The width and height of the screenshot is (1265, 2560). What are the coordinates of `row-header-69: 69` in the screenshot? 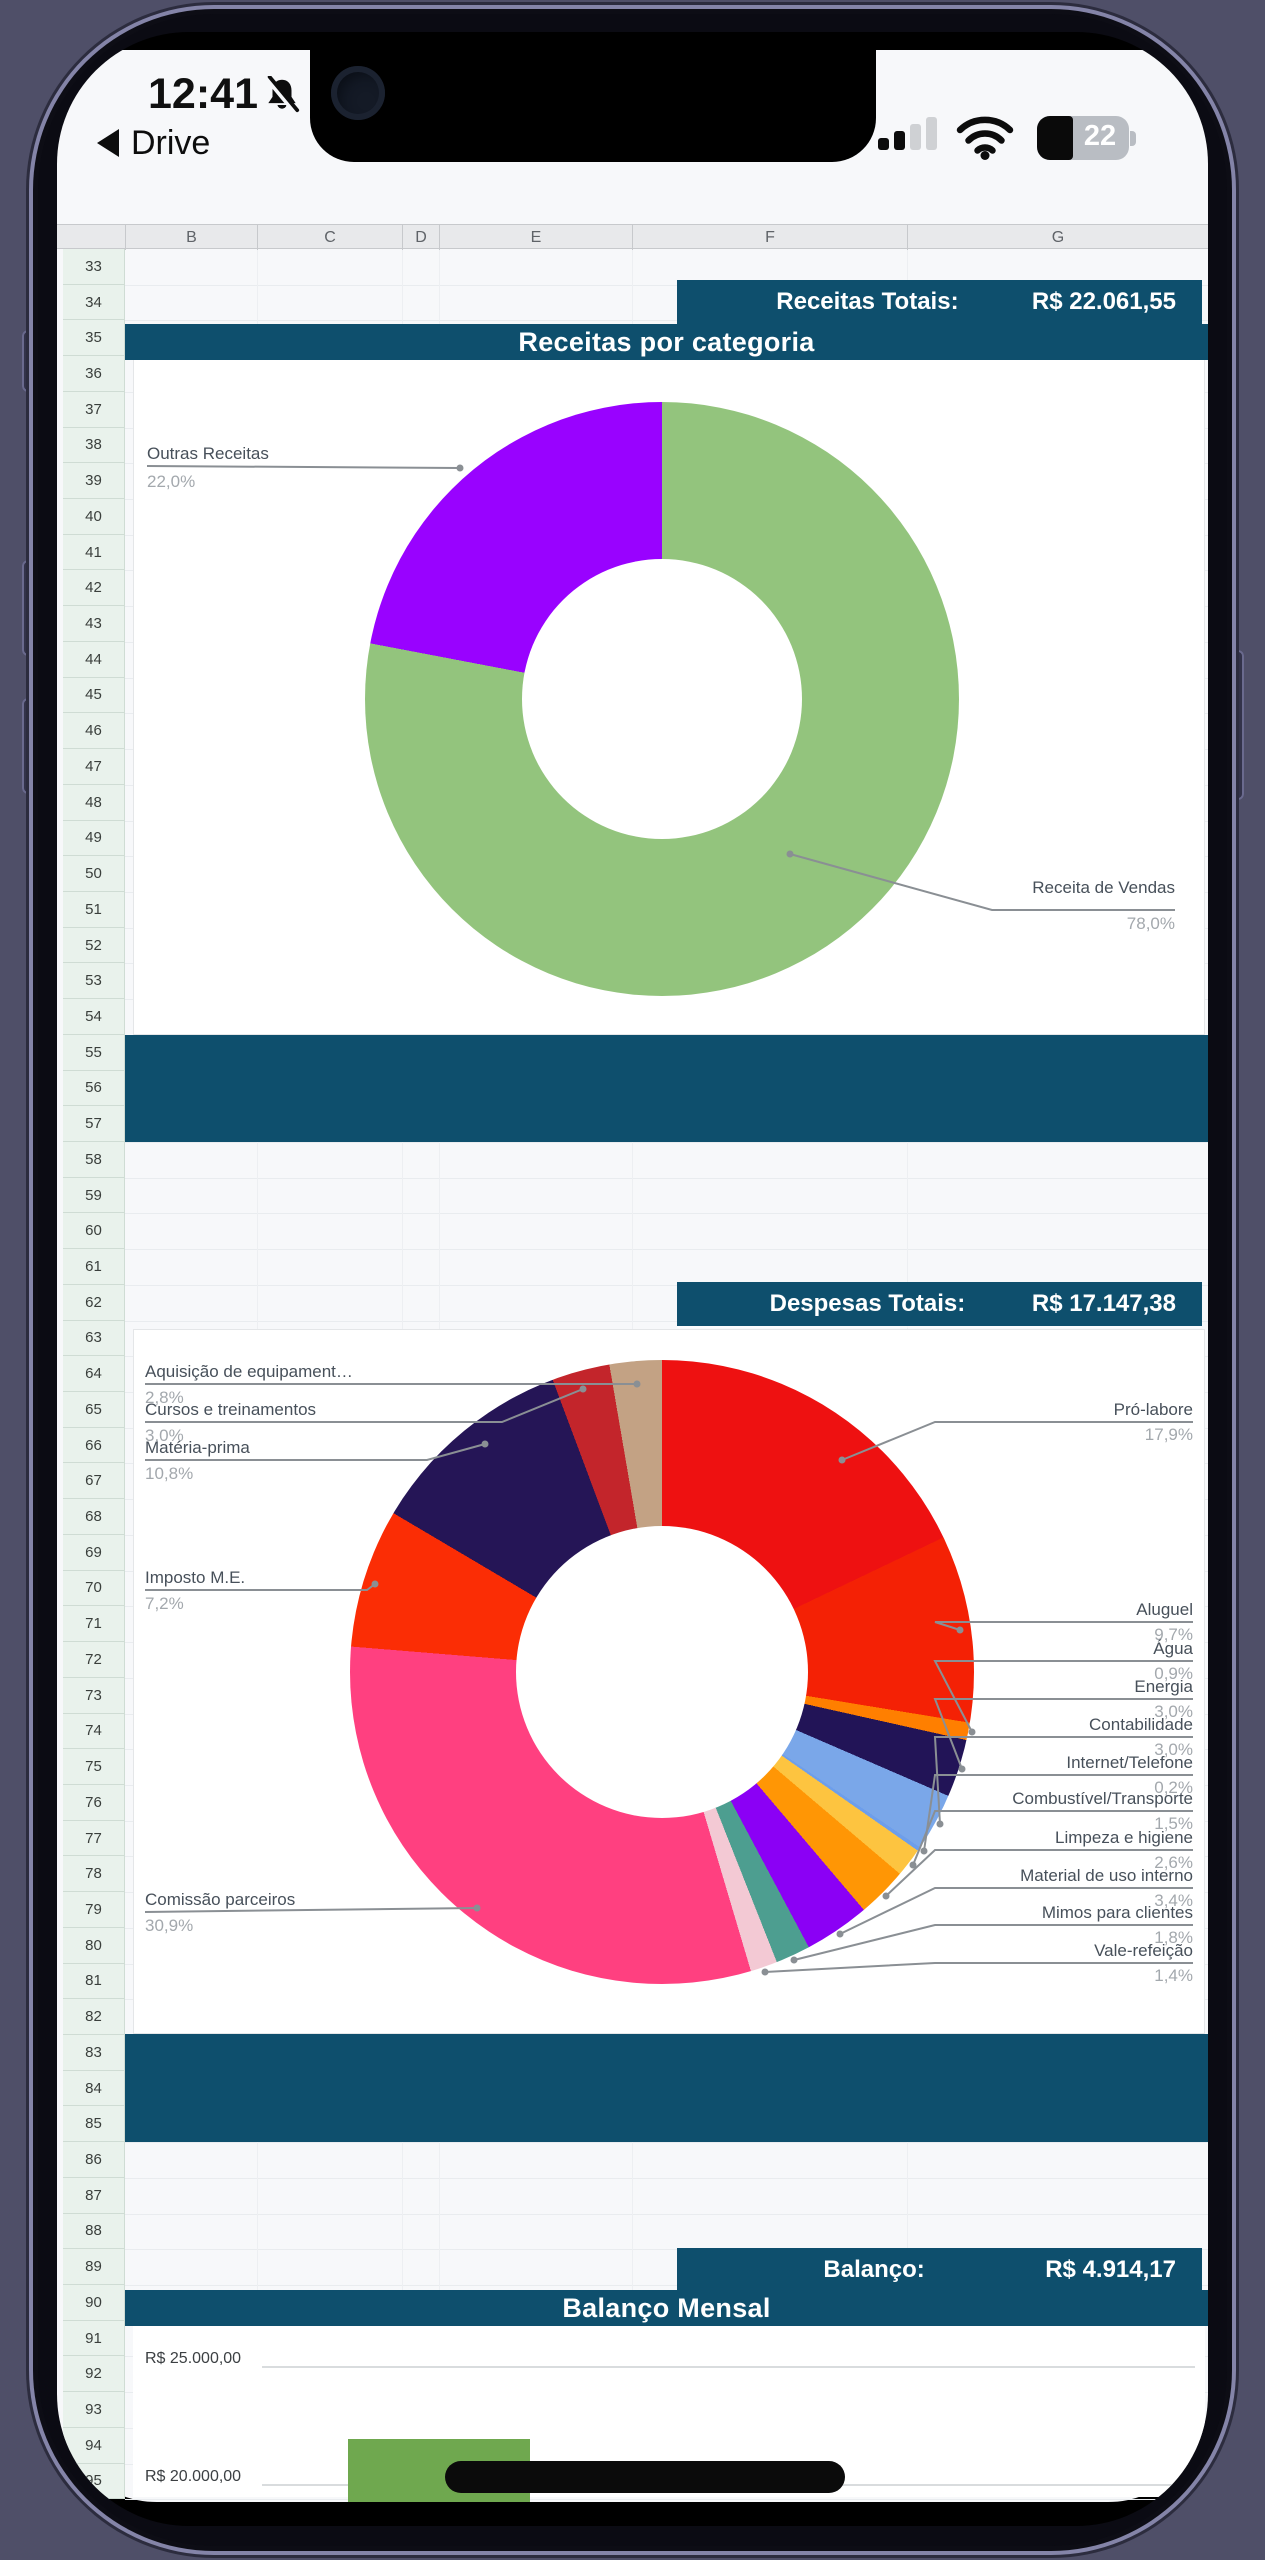 It's located at (94, 1552).